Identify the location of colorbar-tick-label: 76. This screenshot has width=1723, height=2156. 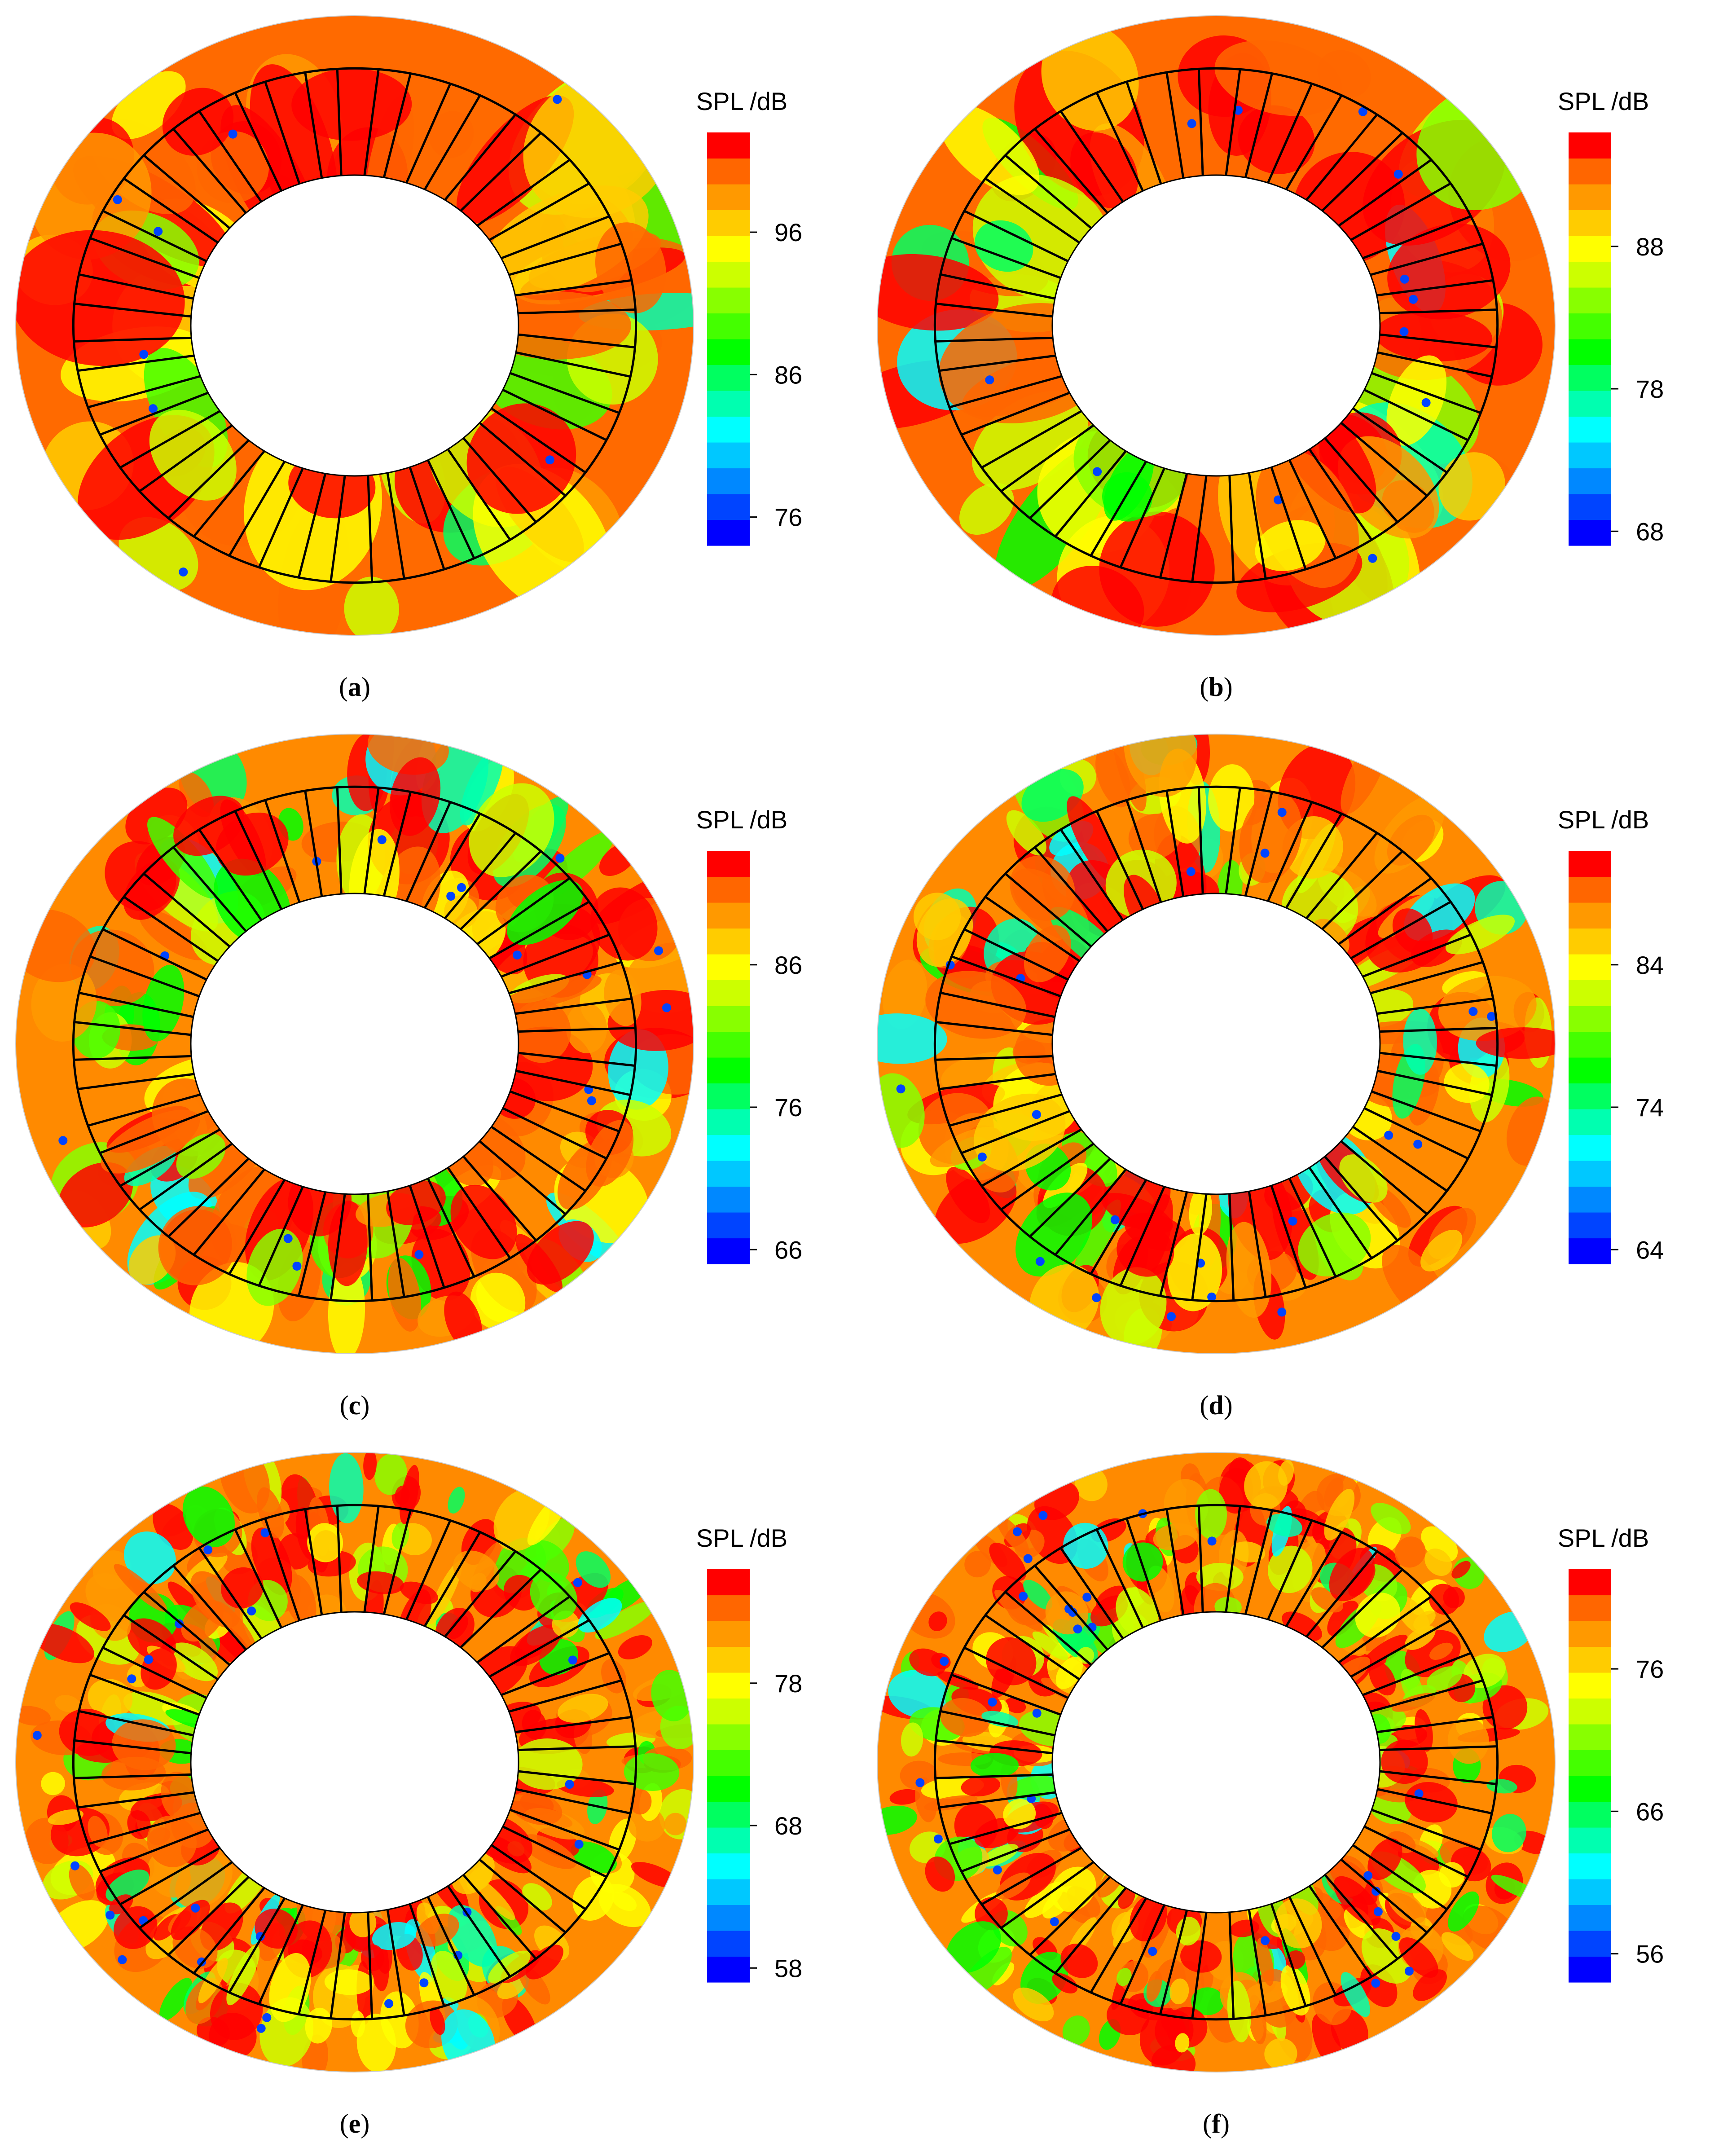
(788, 1107).